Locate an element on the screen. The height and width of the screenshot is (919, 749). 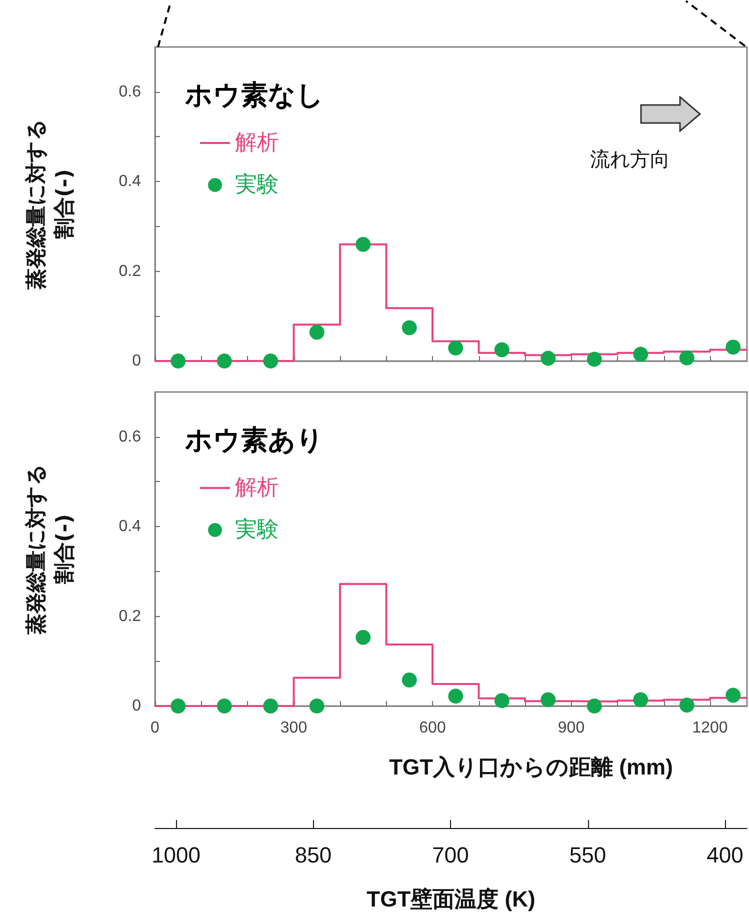
x-tick-label: 600 is located at coordinates (432, 728).